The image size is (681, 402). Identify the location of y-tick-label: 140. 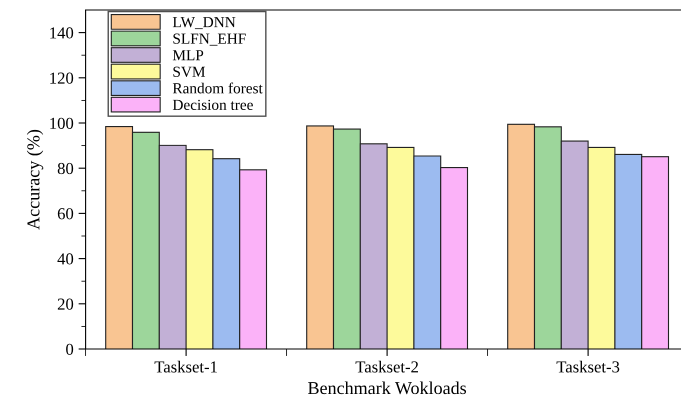
(62, 33).